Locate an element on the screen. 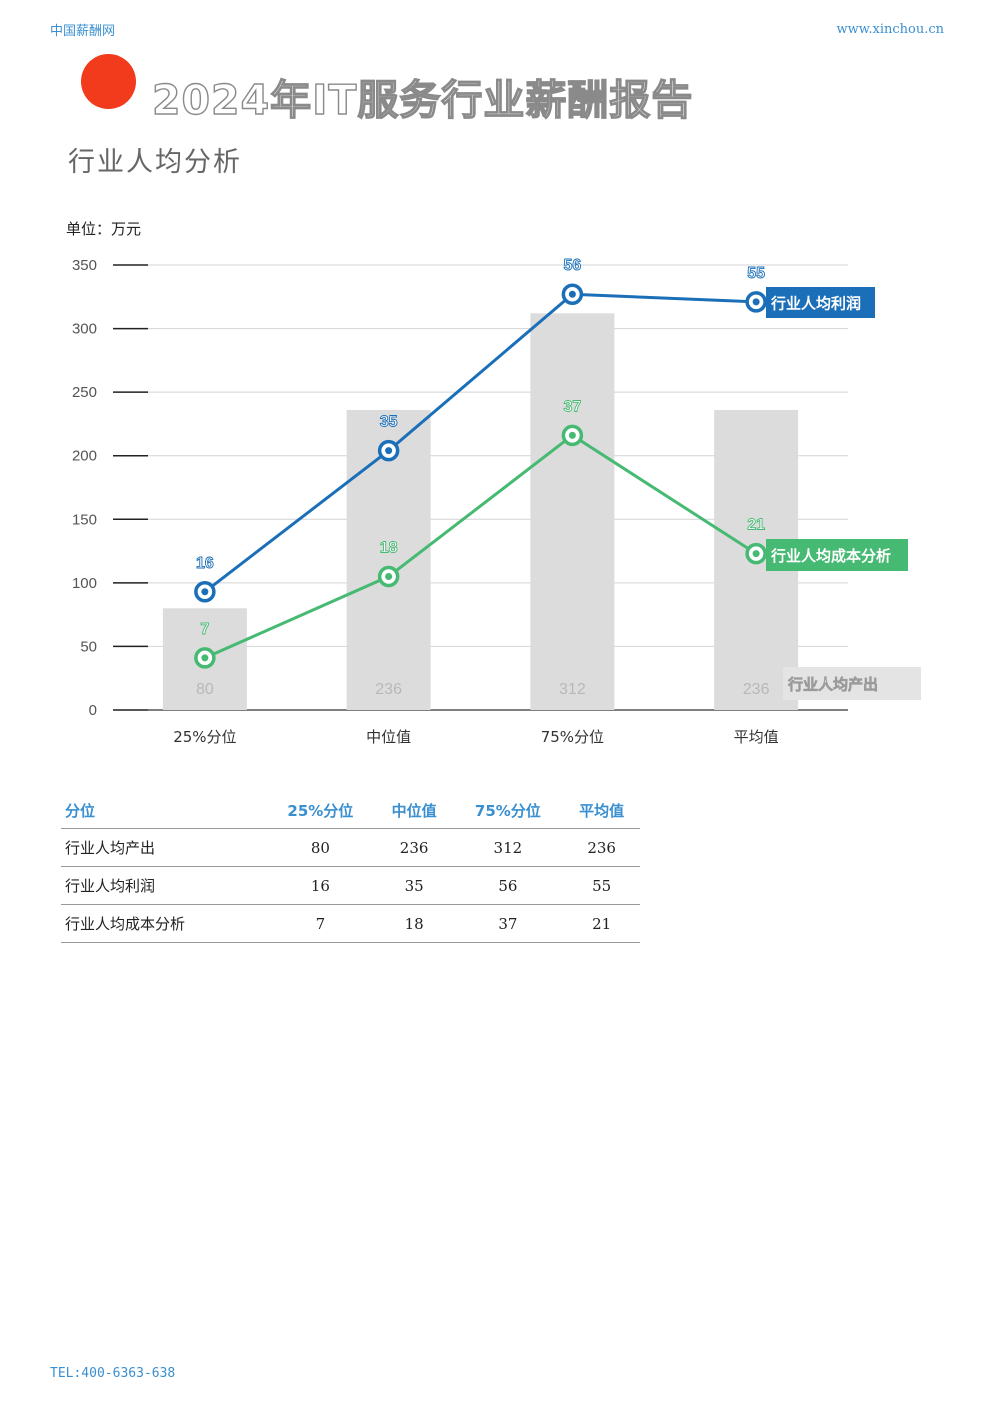 The image size is (992, 1403). site-url: www.xinchou.cn is located at coordinates (890, 29).